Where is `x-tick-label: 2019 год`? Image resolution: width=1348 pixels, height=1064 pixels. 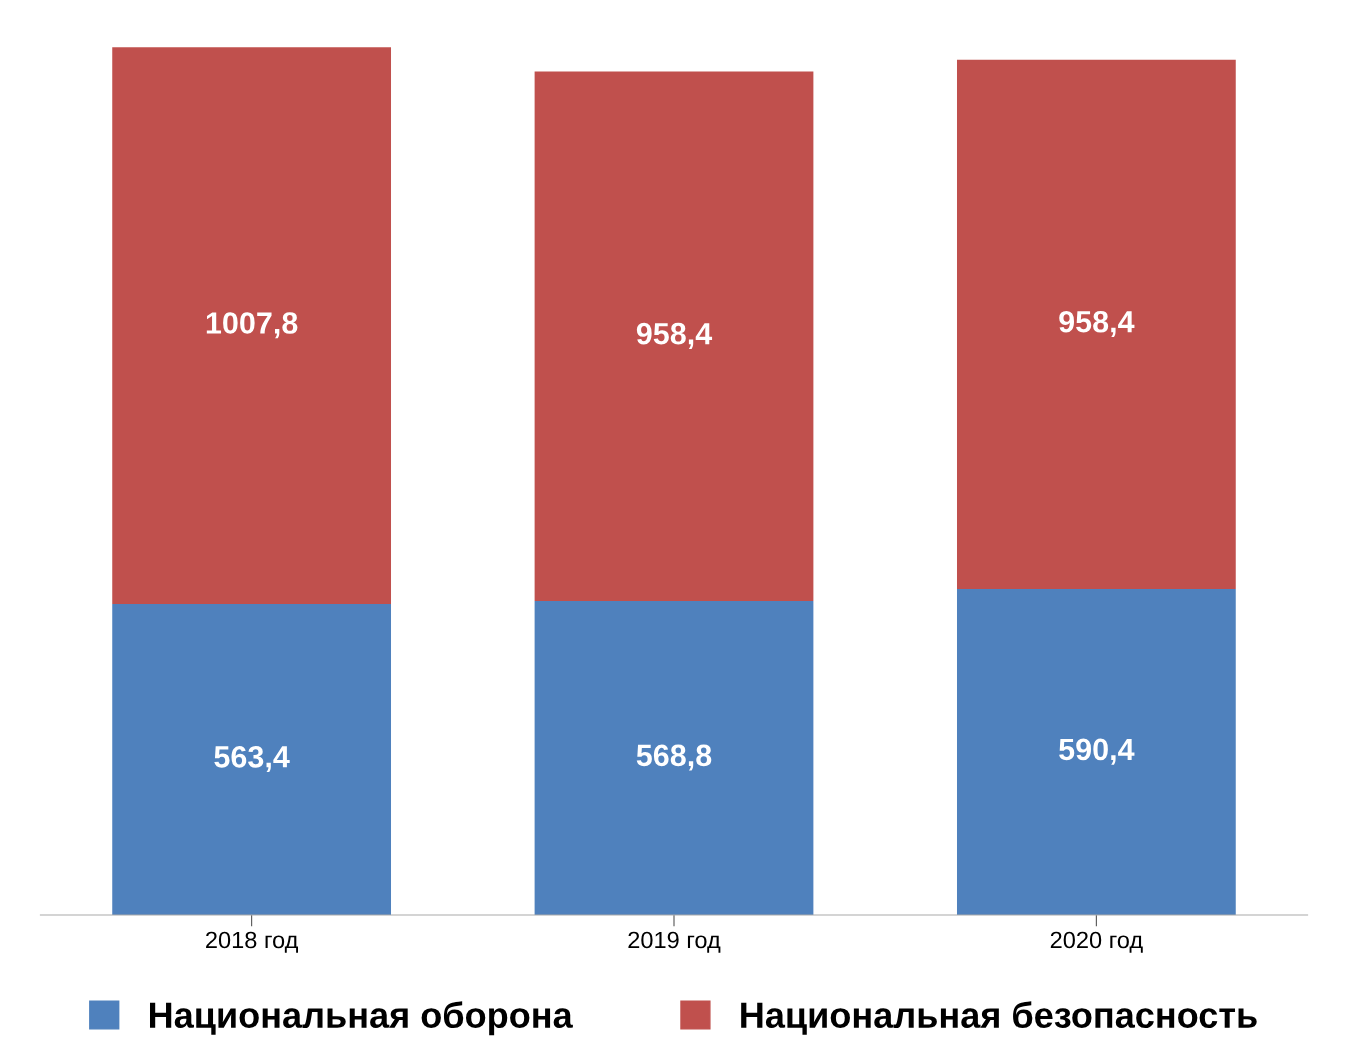
x-tick-label: 2019 год is located at coordinates (674, 942).